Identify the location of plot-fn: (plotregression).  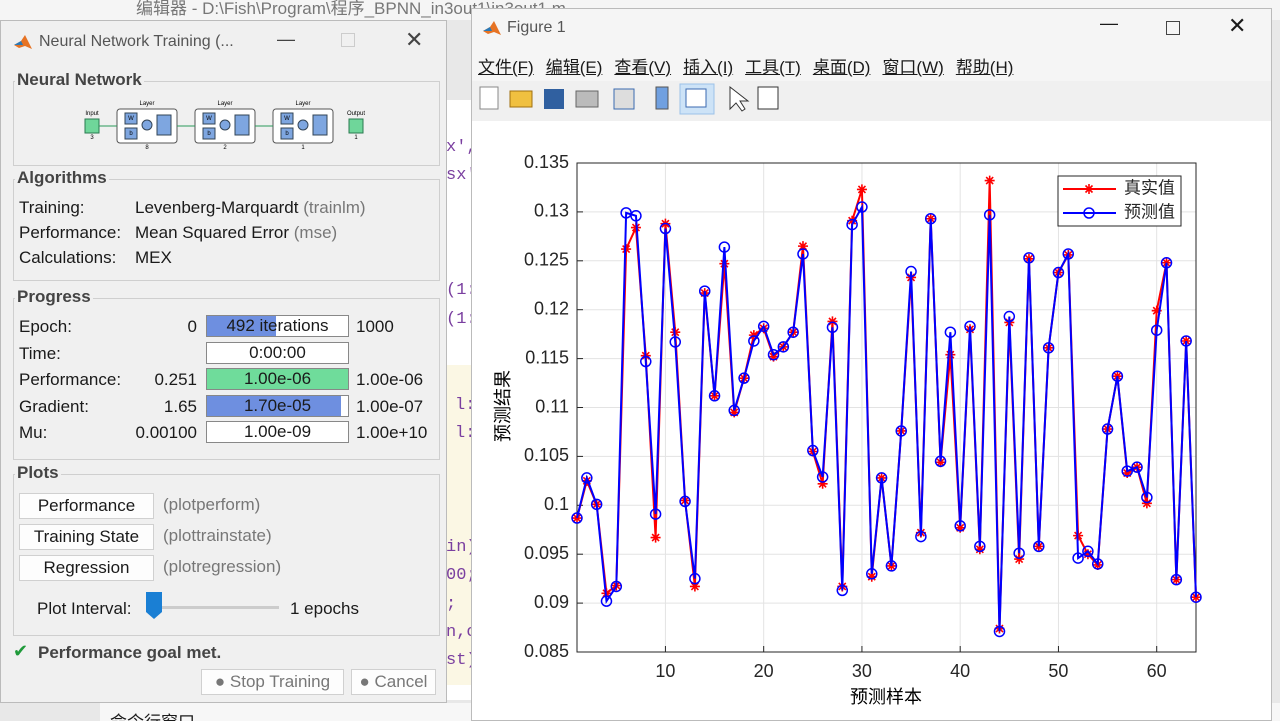
(222, 566).